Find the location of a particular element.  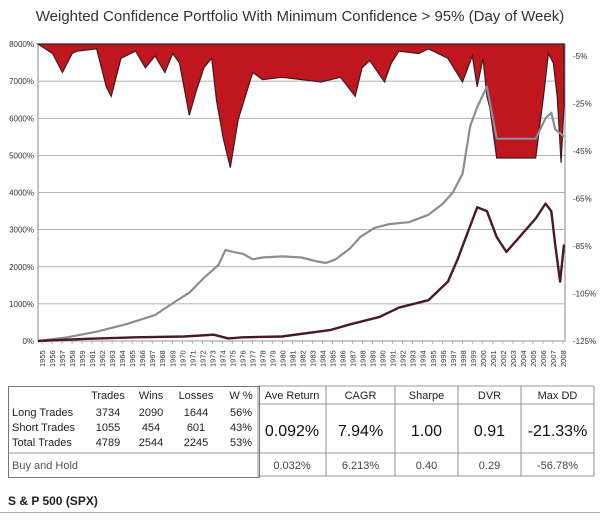

x-tick-label: 1983 is located at coordinates (313, 358).